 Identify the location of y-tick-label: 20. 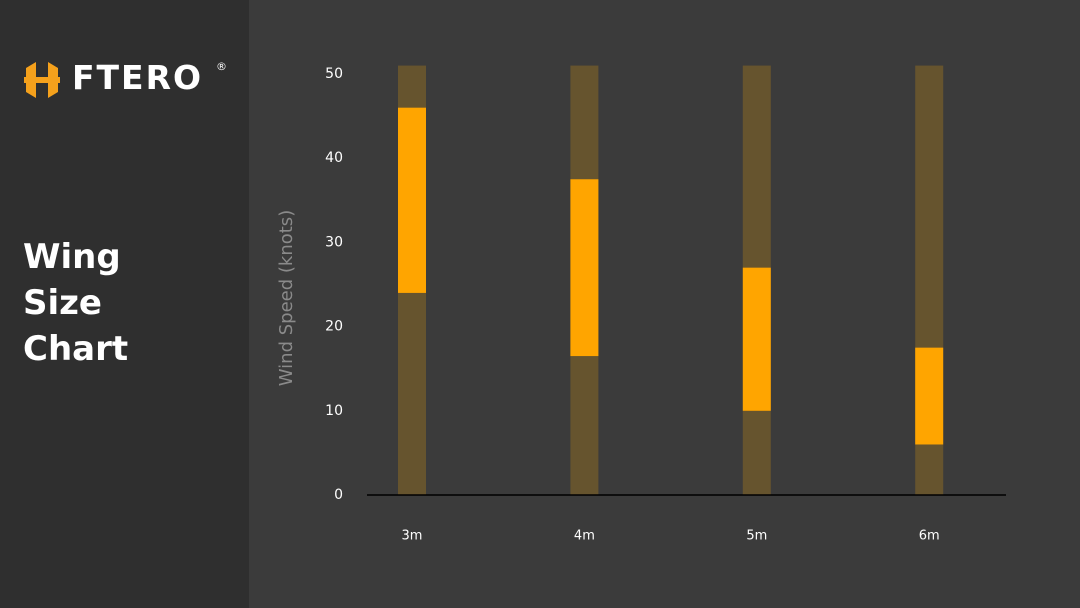
(334, 327).